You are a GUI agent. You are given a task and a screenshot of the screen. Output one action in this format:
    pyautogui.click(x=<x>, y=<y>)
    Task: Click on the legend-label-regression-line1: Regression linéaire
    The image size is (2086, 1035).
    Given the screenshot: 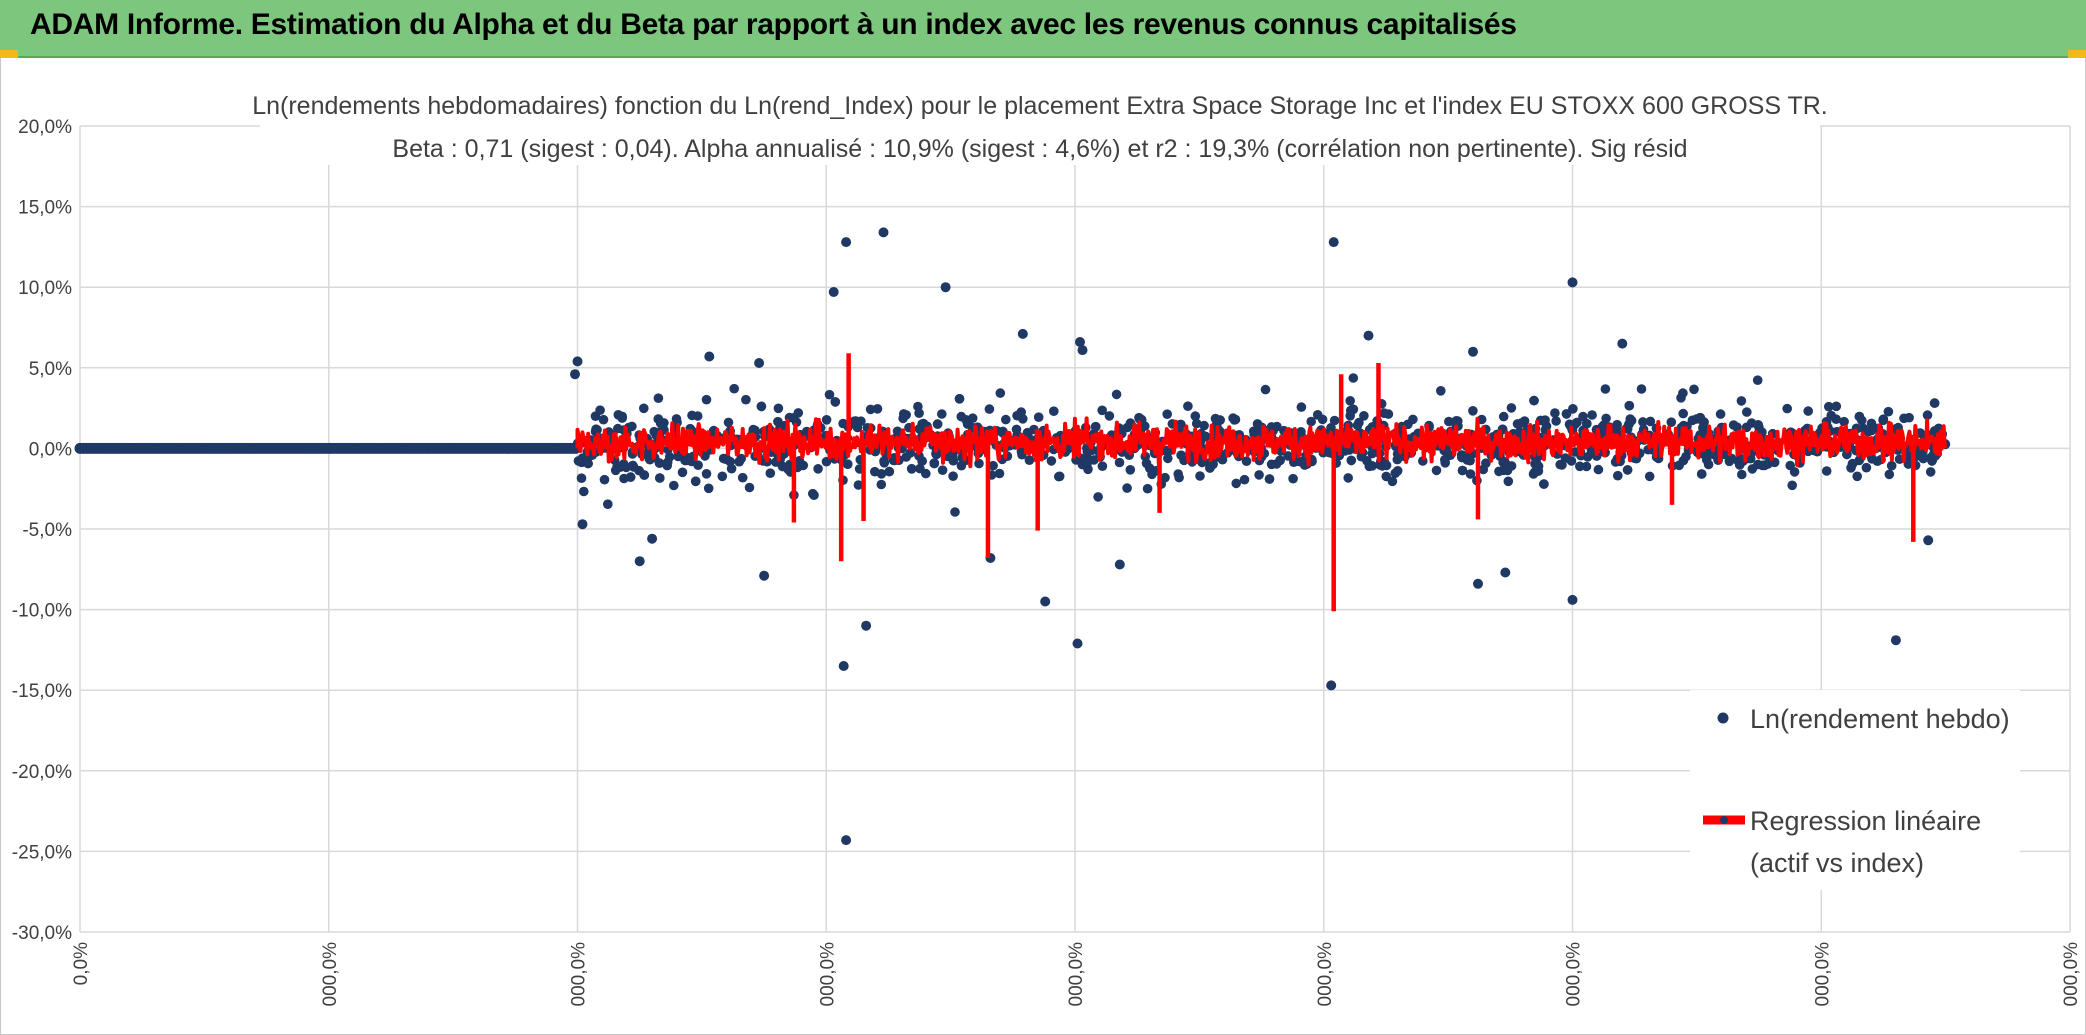 What is the action you would take?
    pyautogui.click(x=1865, y=821)
    